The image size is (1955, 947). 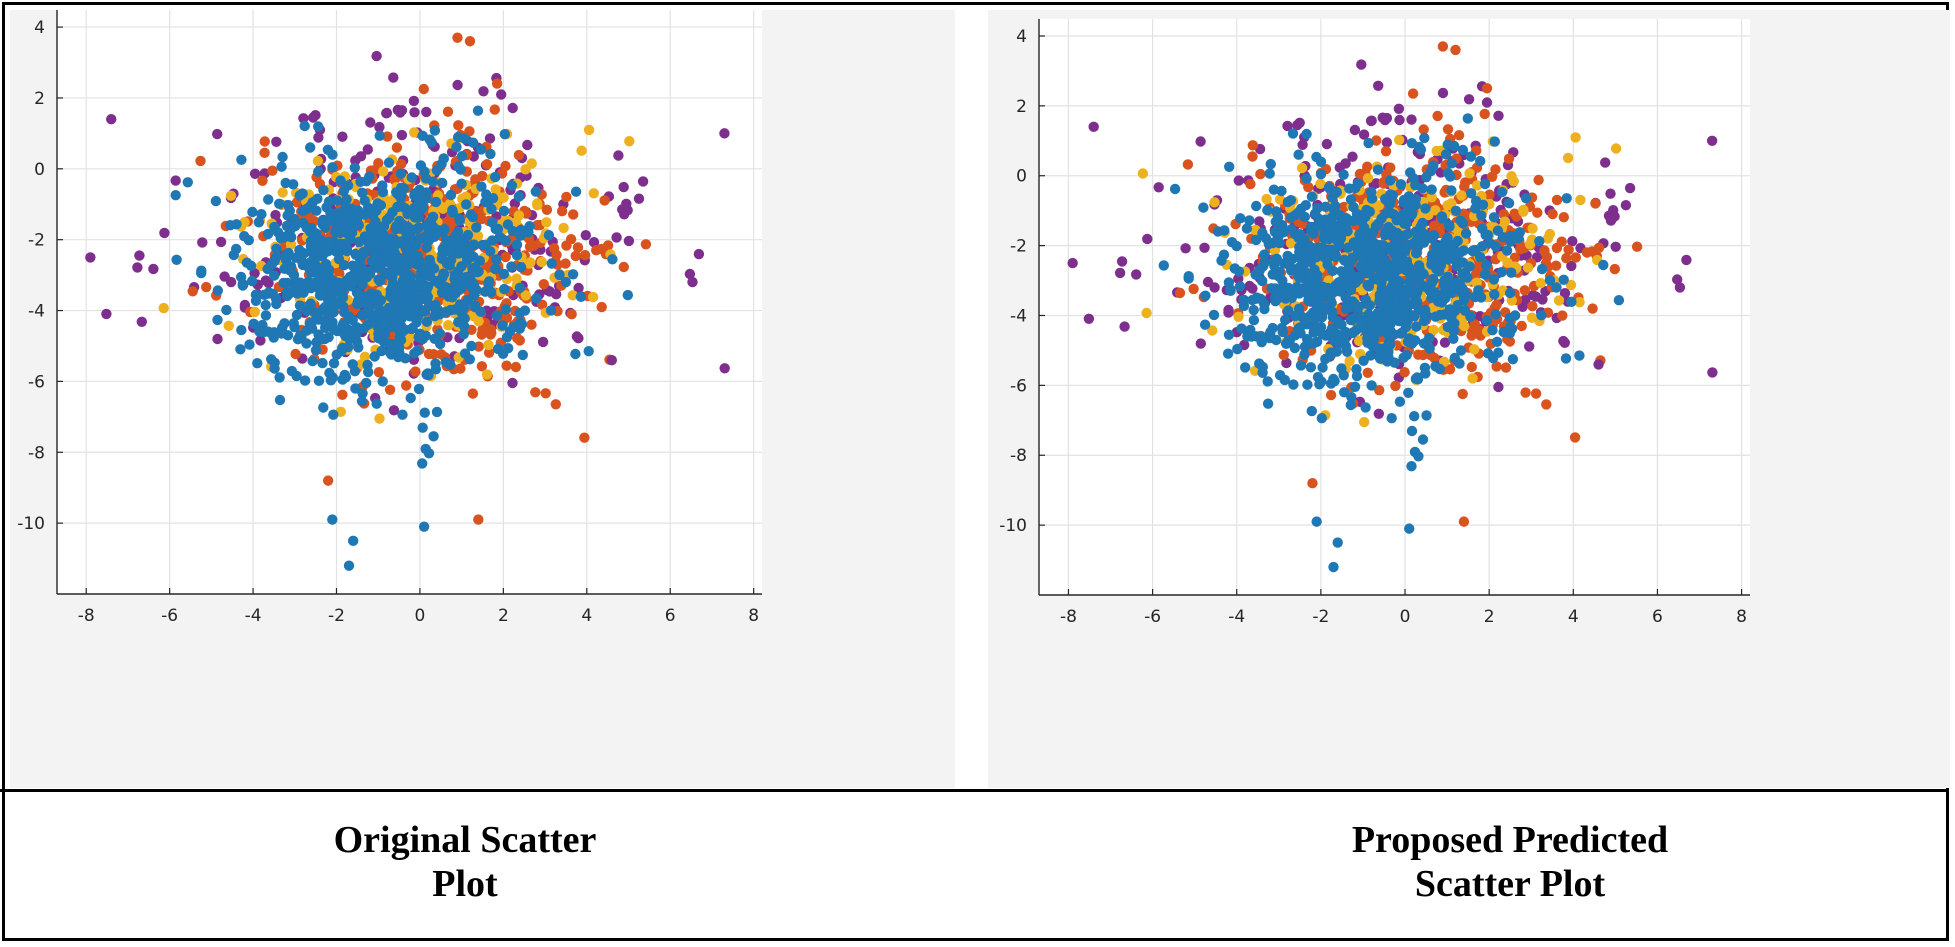 I want to click on series-class-1-blue-, so click(x=401, y=287).